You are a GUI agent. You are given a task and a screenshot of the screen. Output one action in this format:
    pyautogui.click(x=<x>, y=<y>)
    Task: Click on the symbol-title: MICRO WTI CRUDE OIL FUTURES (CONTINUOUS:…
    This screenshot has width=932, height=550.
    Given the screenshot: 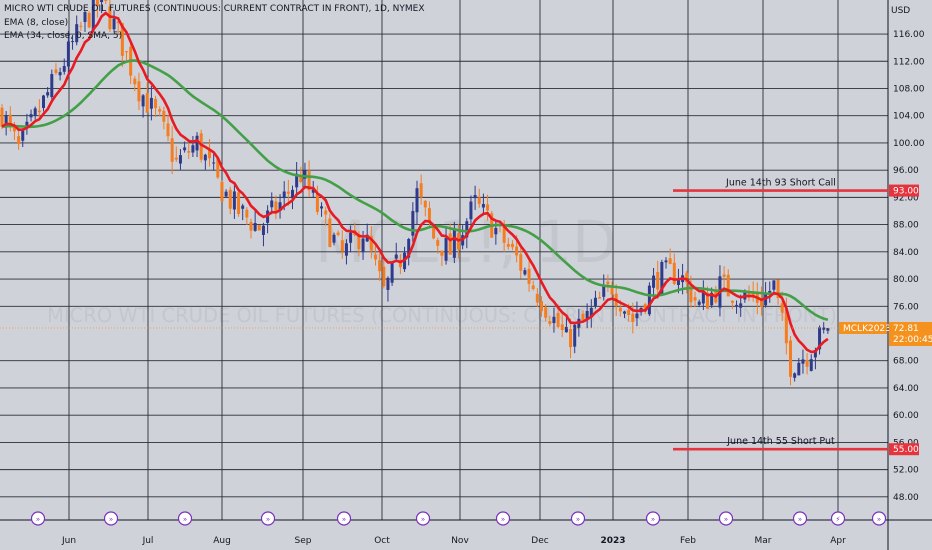 What is the action you would take?
    pyautogui.click(x=214, y=9)
    